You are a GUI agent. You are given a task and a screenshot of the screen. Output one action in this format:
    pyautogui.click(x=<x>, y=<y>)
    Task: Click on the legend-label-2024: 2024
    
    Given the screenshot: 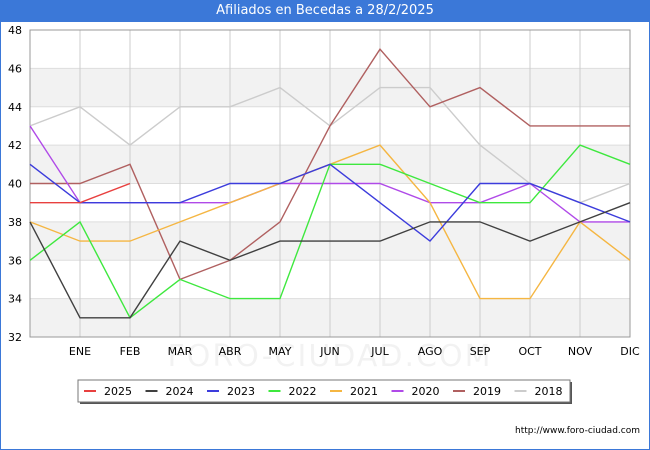 What is the action you would take?
    pyautogui.click(x=180, y=391)
    